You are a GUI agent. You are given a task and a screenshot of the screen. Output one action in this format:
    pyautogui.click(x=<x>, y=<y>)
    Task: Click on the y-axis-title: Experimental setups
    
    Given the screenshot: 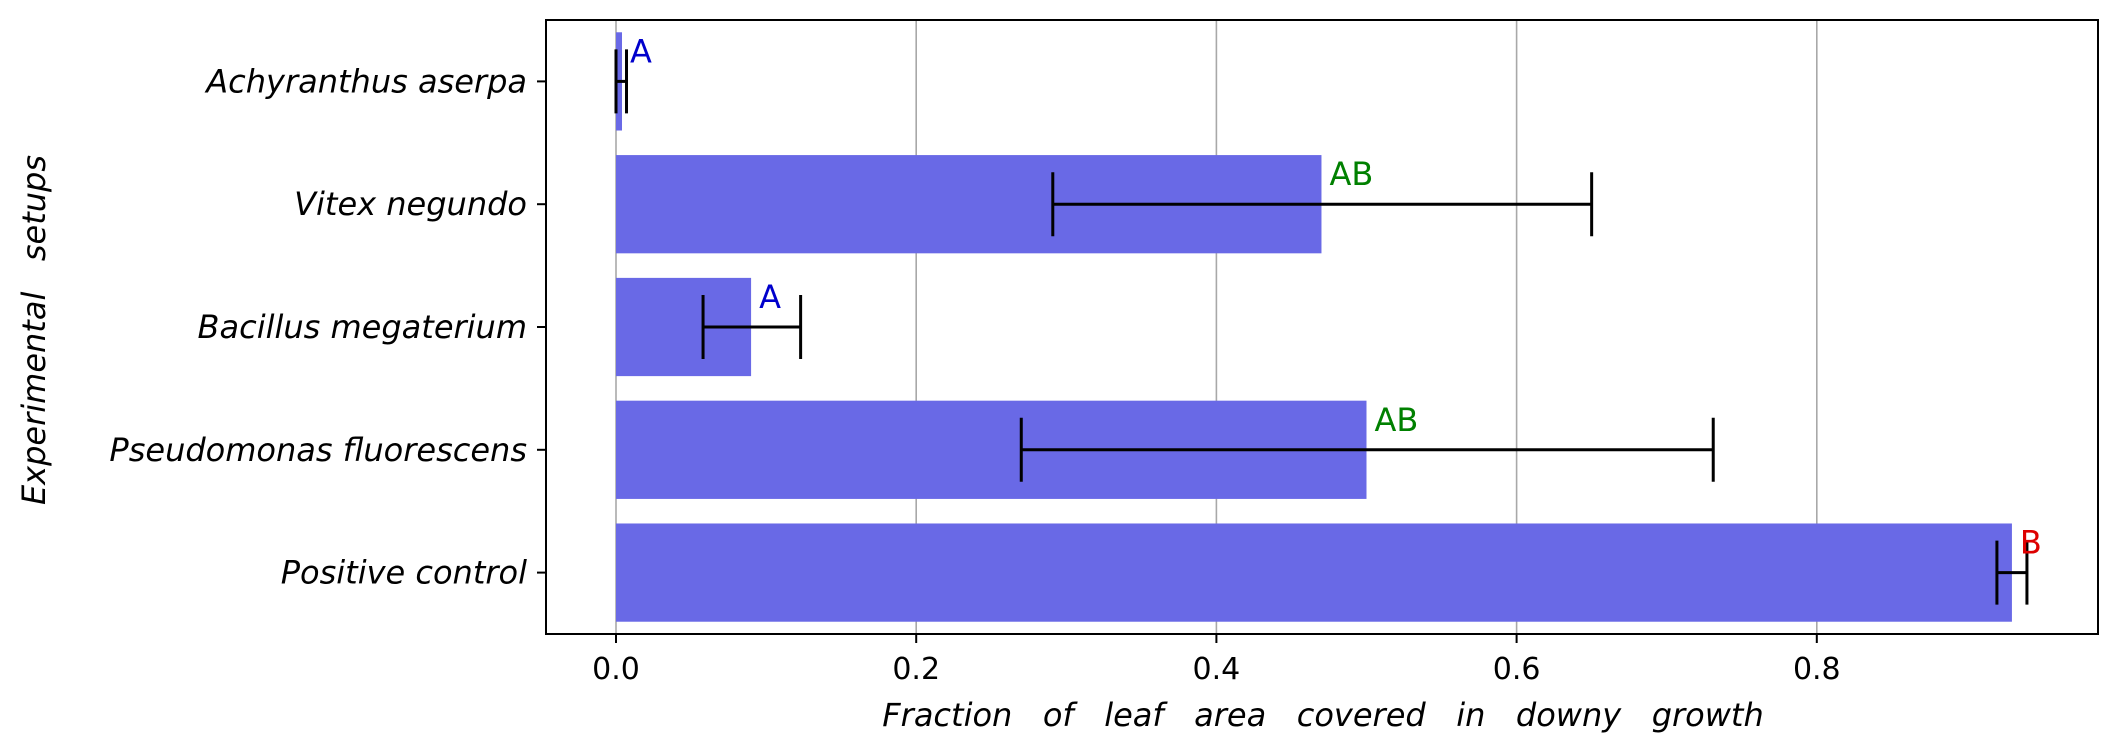 What is the action you would take?
    pyautogui.click(x=34, y=330)
    